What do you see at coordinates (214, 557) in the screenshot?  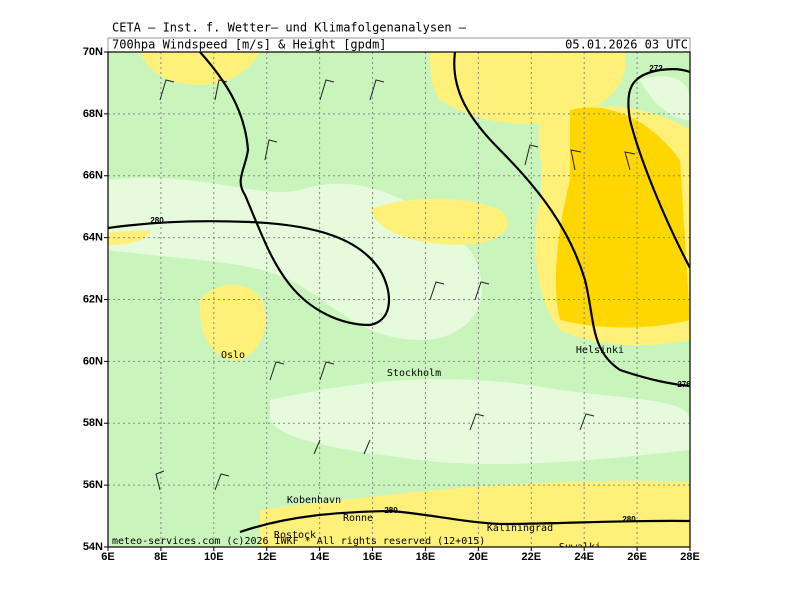 I see `lon-label: 10E` at bounding box center [214, 557].